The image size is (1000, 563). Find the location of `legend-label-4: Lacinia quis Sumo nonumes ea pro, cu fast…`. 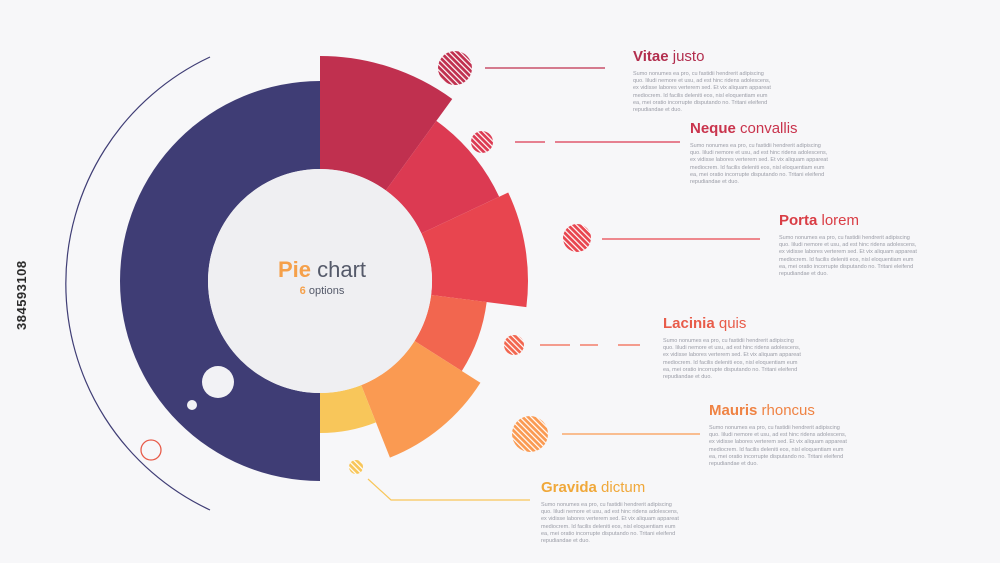

legend-label-4: Lacinia quis Sumo nonumes ea pro, cu fast… is located at coordinates (733, 348).